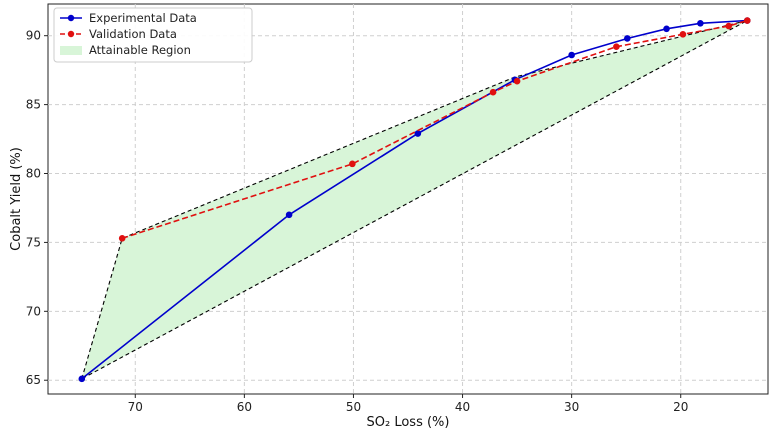 The image size is (780, 432). What do you see at coordinates (680, 407) in the screenshot?
I see `x-tick-label: 20` at bounding box center [680, 407].